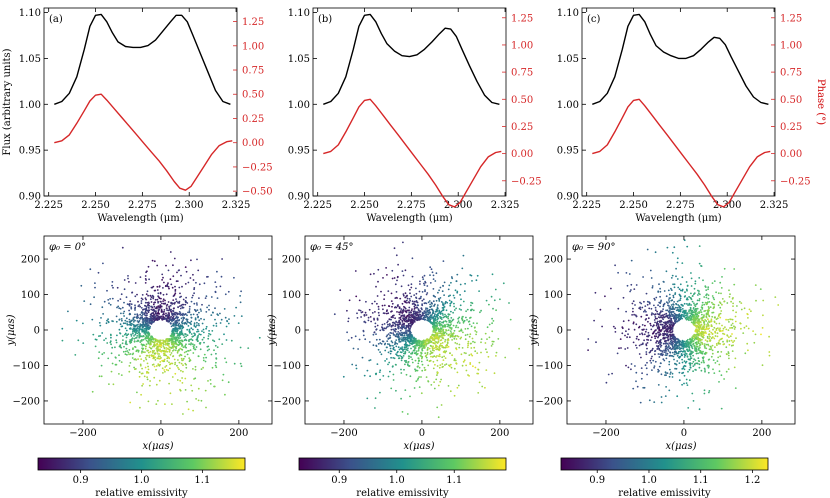 This screenshot has width=830, height=498. What do you see at coordinates (299, 105) in the screenshot?
I see `y-tick-label-left: 1.00` at bounding box center [299, 105].